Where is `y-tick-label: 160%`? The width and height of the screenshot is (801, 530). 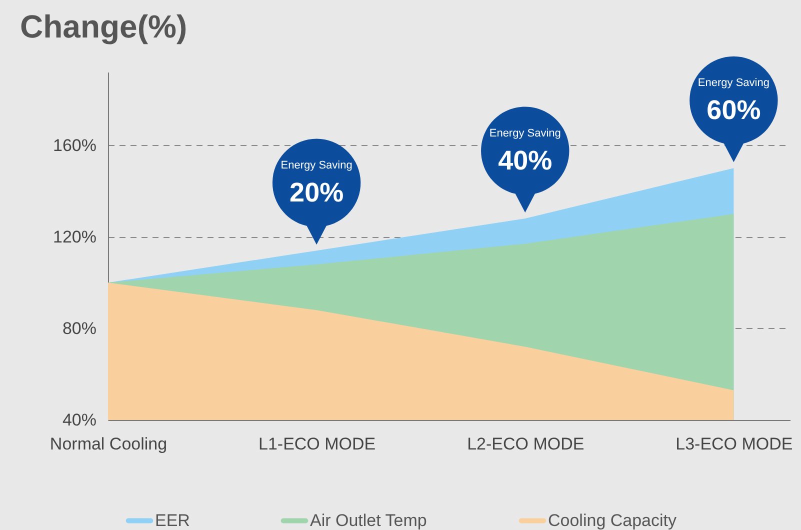
y-tick-label: 160% is located at coordinates (74, 145).